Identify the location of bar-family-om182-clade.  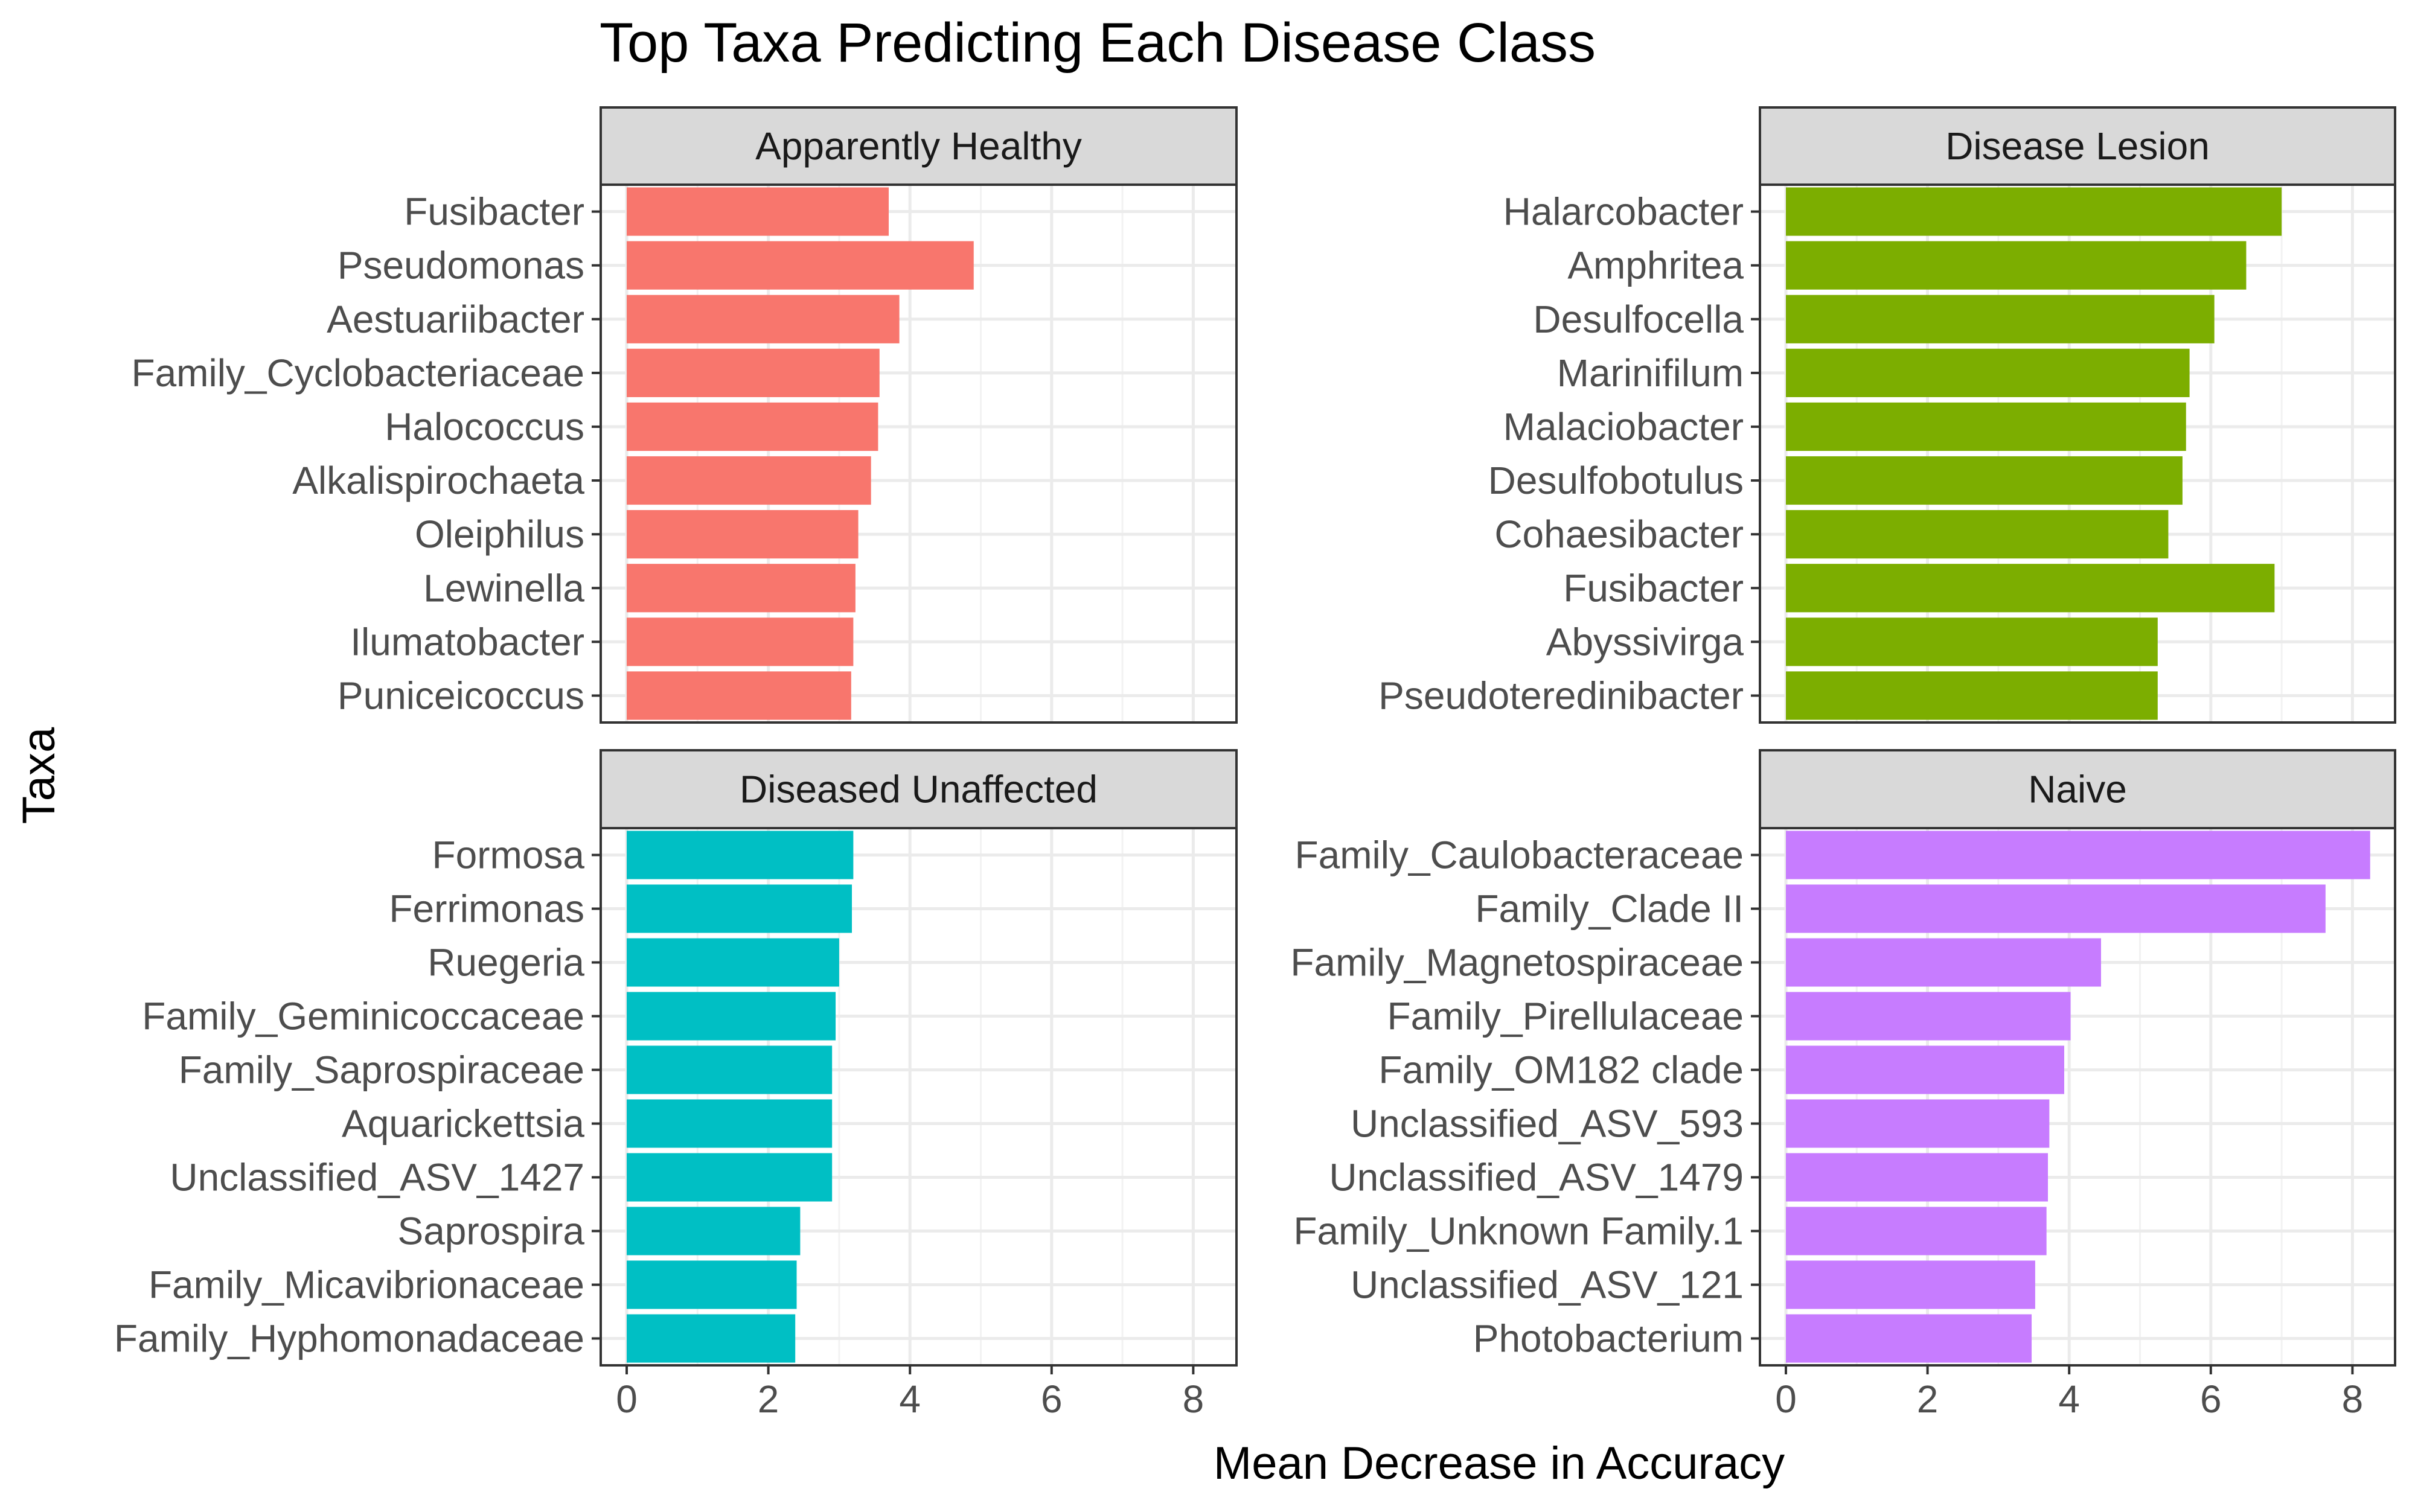
(1925, 1069).